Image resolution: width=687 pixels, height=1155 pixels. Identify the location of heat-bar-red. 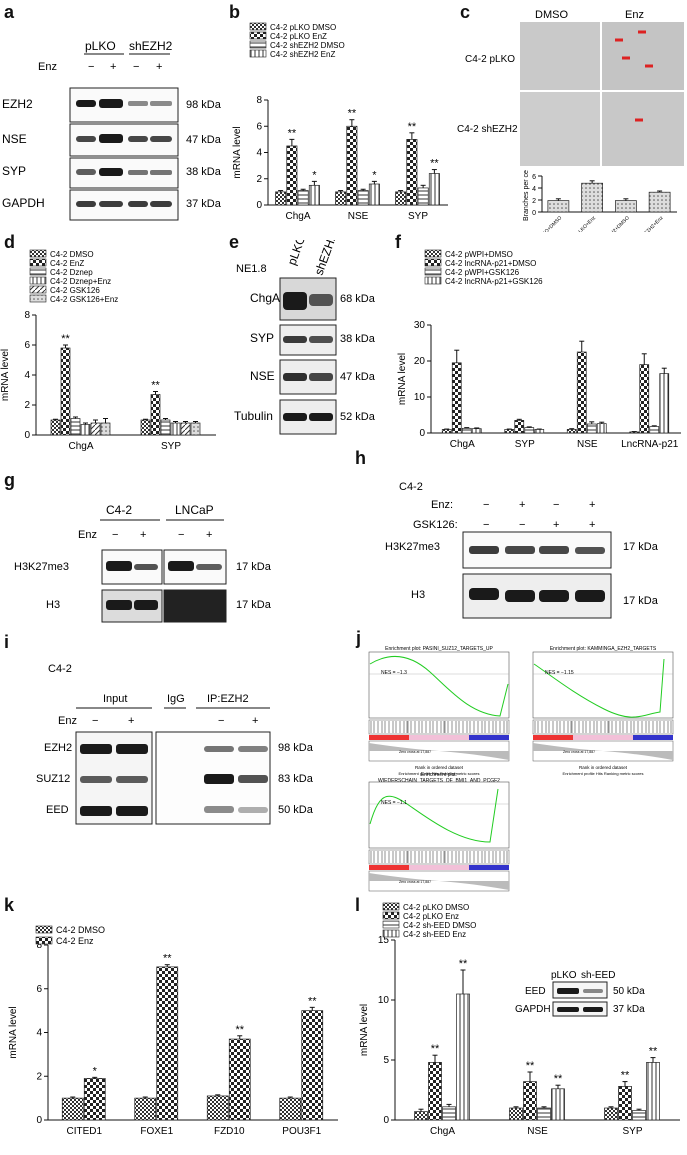
(389, 867).